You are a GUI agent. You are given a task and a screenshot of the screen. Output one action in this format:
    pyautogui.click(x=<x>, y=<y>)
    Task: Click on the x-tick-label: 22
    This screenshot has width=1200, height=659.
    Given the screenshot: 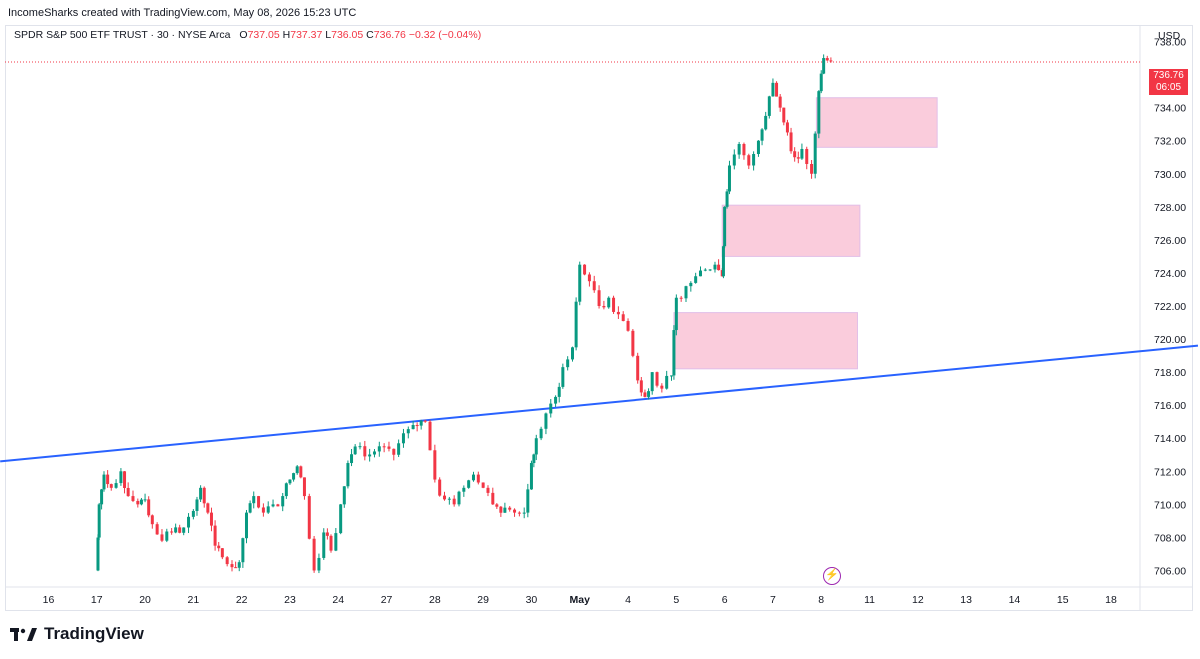 What is the action you would take?
    pyautogui.click(x=242, y=600)
    